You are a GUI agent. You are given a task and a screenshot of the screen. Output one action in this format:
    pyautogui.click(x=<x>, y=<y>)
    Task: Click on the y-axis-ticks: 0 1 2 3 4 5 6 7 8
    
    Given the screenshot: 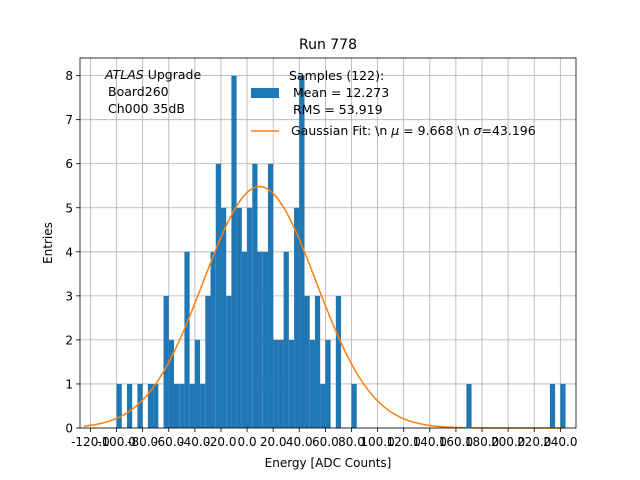 What is the action you would take?
    pyautogui.click(x=72, y=252)
    